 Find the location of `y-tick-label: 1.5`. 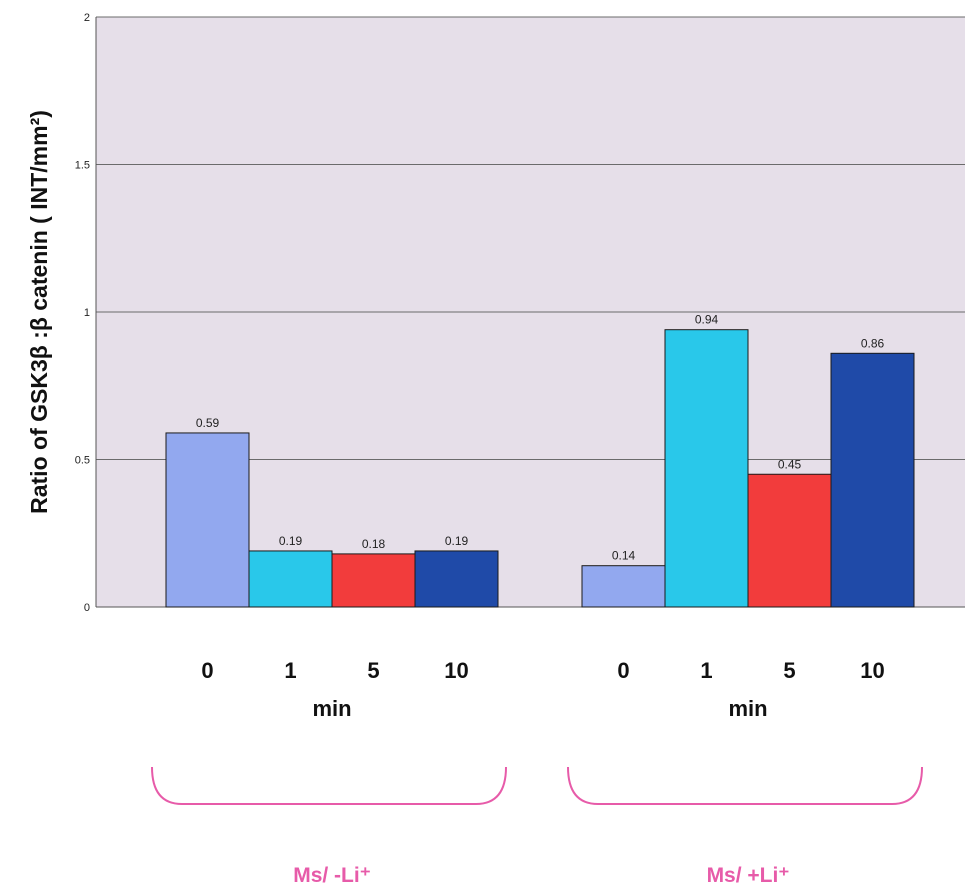

y-tick-label: 1.5 is located at coordinates (82, 166).